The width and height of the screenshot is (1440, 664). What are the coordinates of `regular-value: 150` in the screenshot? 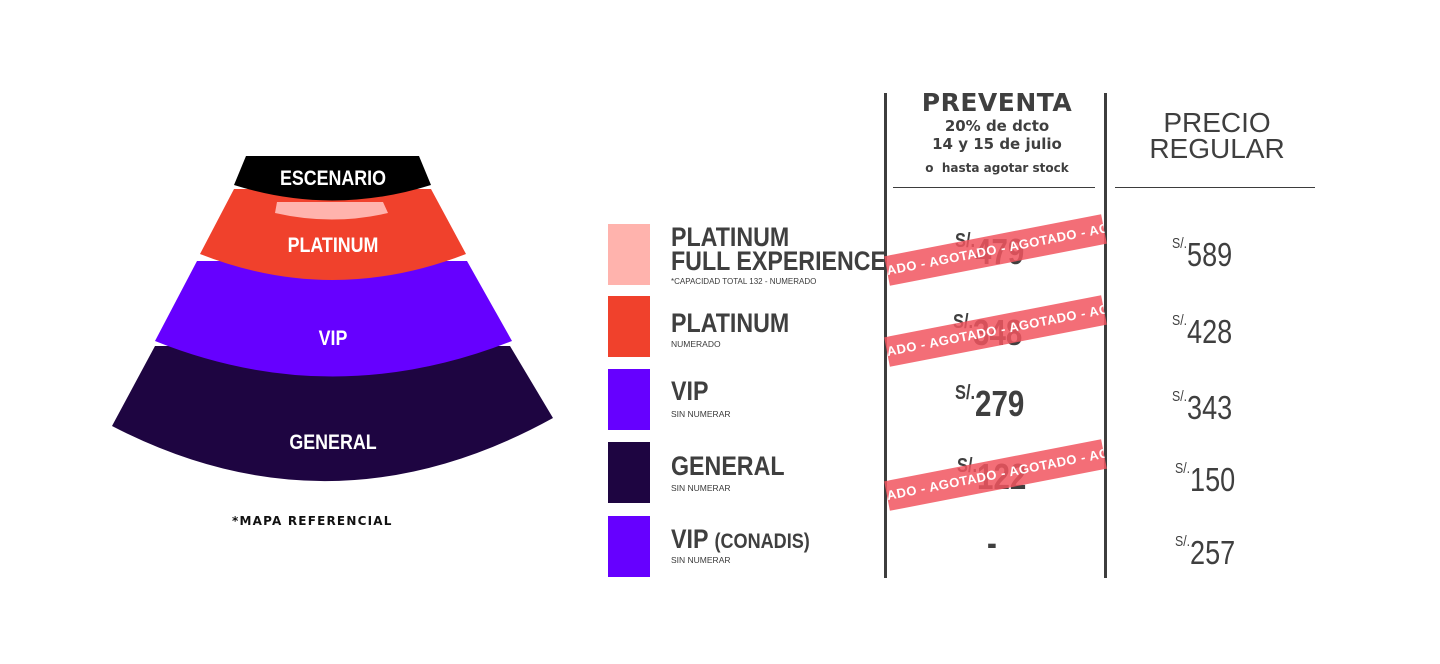 It's located at (1213, 479).